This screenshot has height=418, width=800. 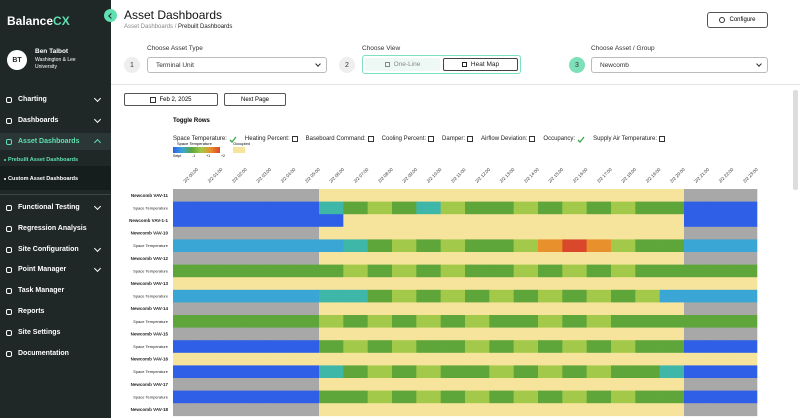 What do you see at coordinates (5, 159) in the screenshot?
I see `bullet` at bounding box center [5, 159].